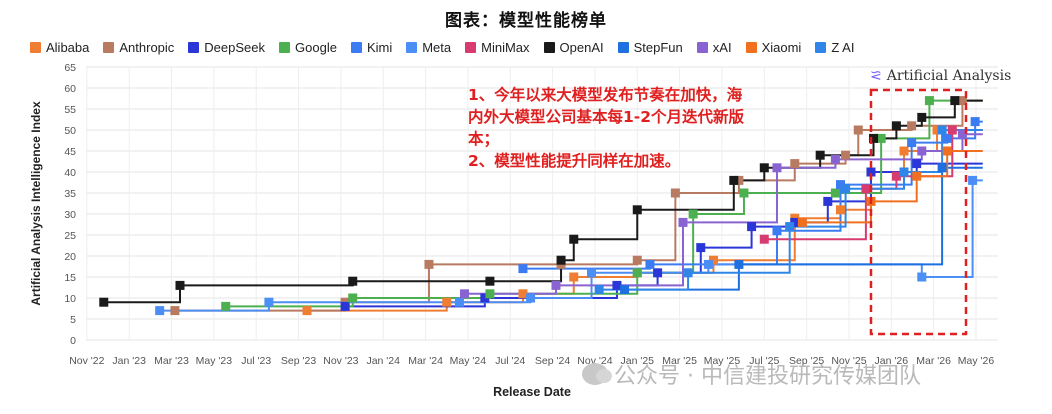 The height and width of the screenshot is (414, 1052). I want to click on brand-icon: ⪝, so click(876, 76).